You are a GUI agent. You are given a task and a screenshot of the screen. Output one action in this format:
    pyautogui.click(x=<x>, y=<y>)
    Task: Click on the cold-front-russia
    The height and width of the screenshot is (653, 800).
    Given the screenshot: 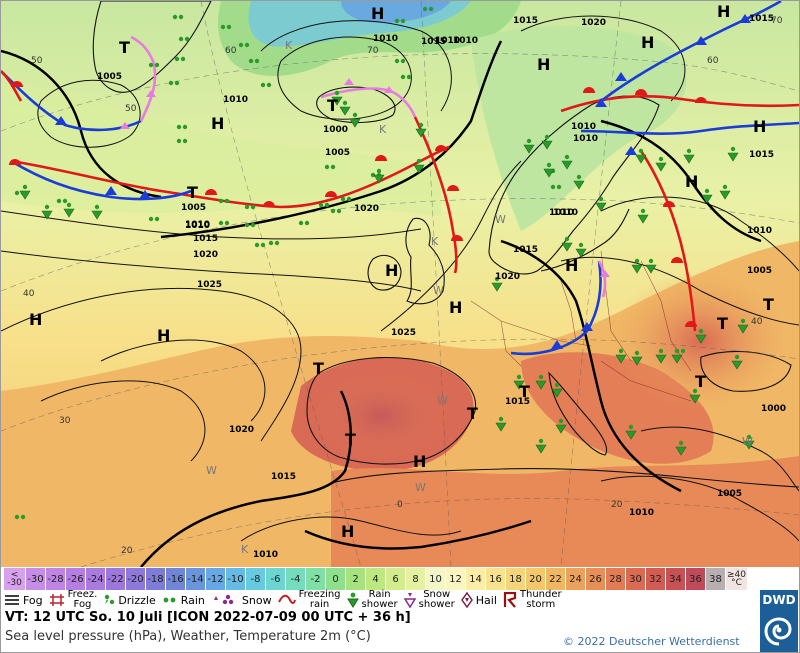 What is the action you would take?
    pyautogui.click(x=668, y=241)
    